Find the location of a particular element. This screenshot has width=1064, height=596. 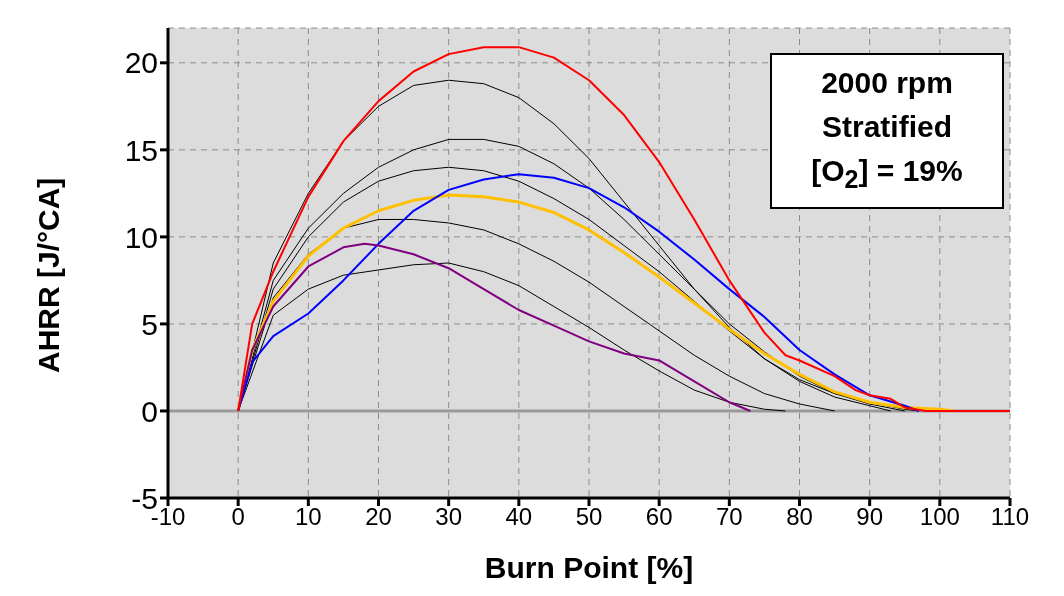

x-tick-label: 100 is located at coordinates (939, 517).